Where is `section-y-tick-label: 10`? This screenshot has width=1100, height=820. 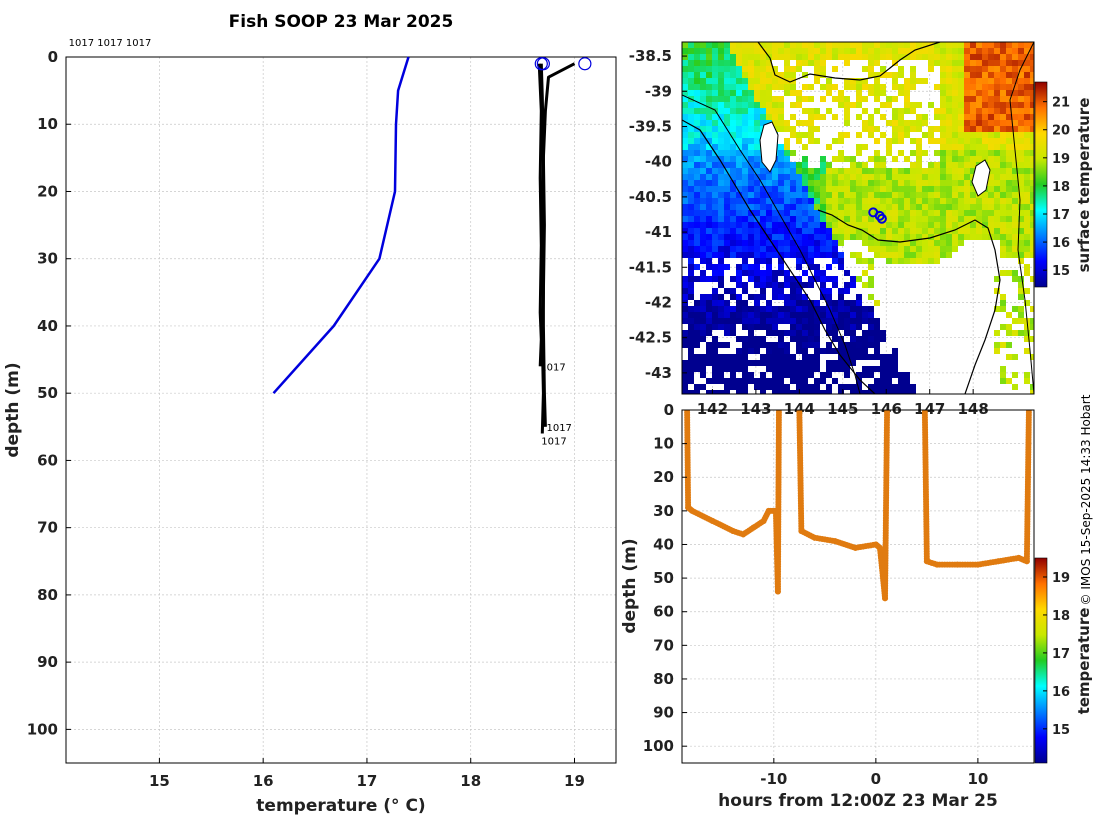 section-y-tick-label: 10 is located at coordinates (663, 444).